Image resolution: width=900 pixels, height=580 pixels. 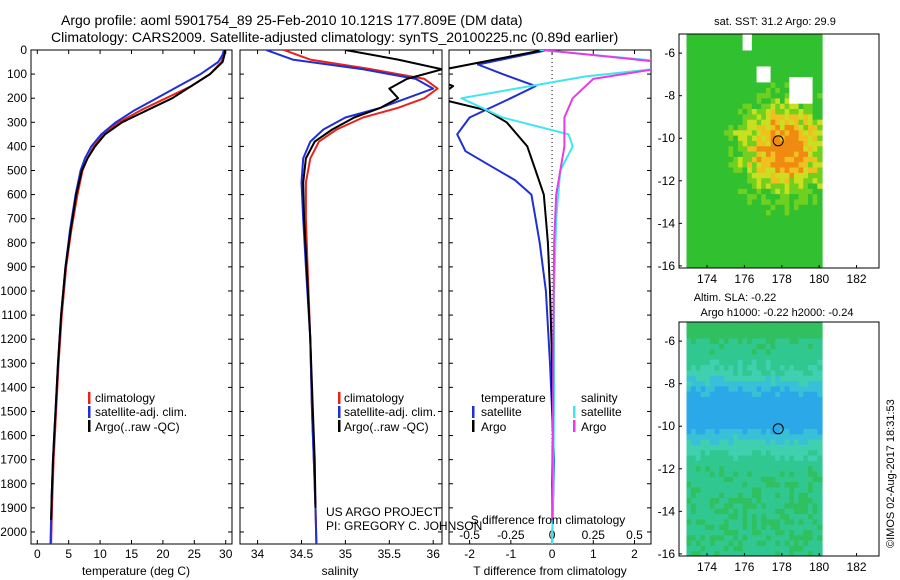 What do you see at coordinates (132, 554) in the screenshot?
I see `x-tick-label: 15` at bounding box center [132, 554].